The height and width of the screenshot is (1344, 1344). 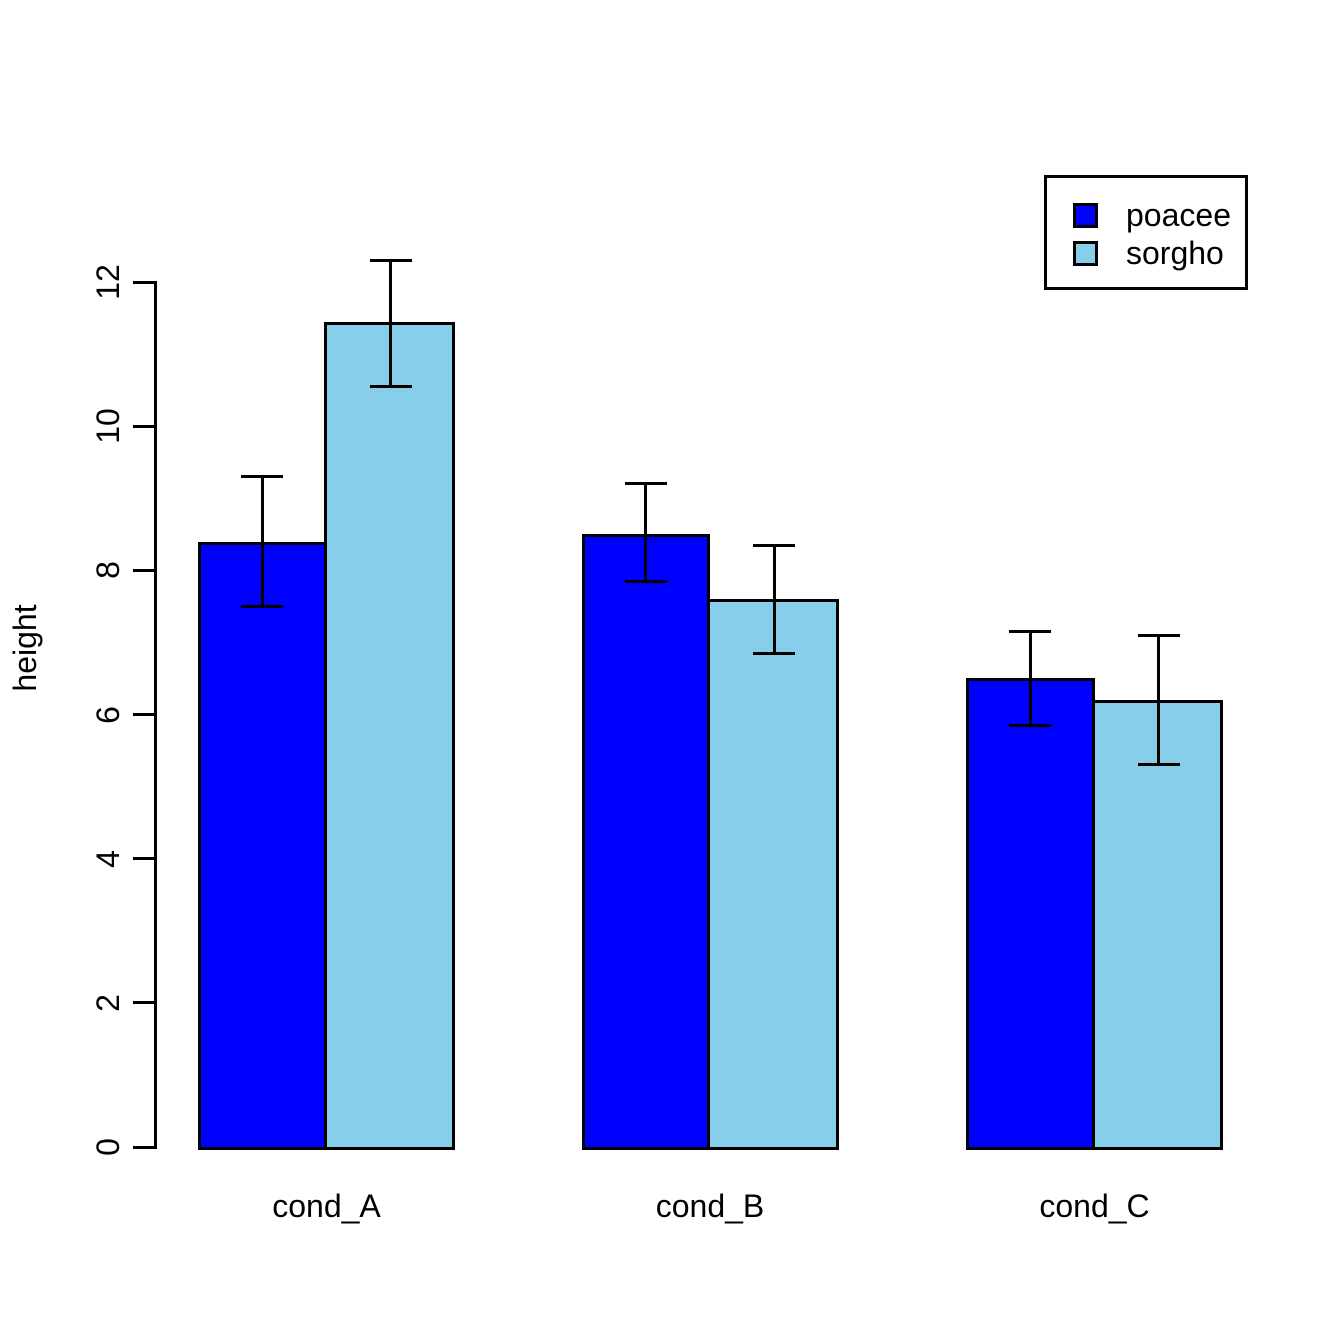 What do you see at coordinates (710, 1206) in the screenshot?
I see `x-axis-label-cond_B: cond_B` at bounding box center [710, 1206].